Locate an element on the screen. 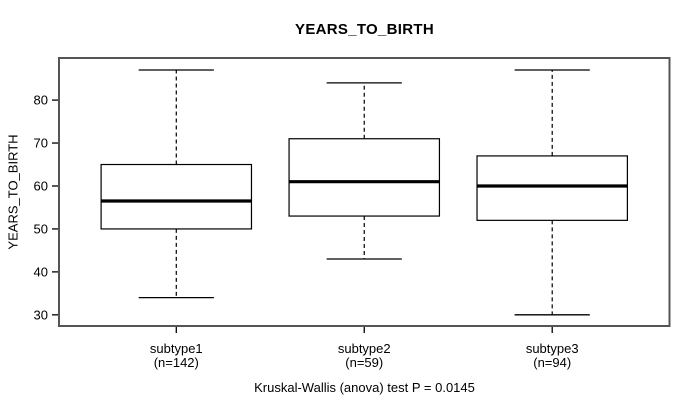  x-tick-label: subtype2 is located at coordinates (364, 348).